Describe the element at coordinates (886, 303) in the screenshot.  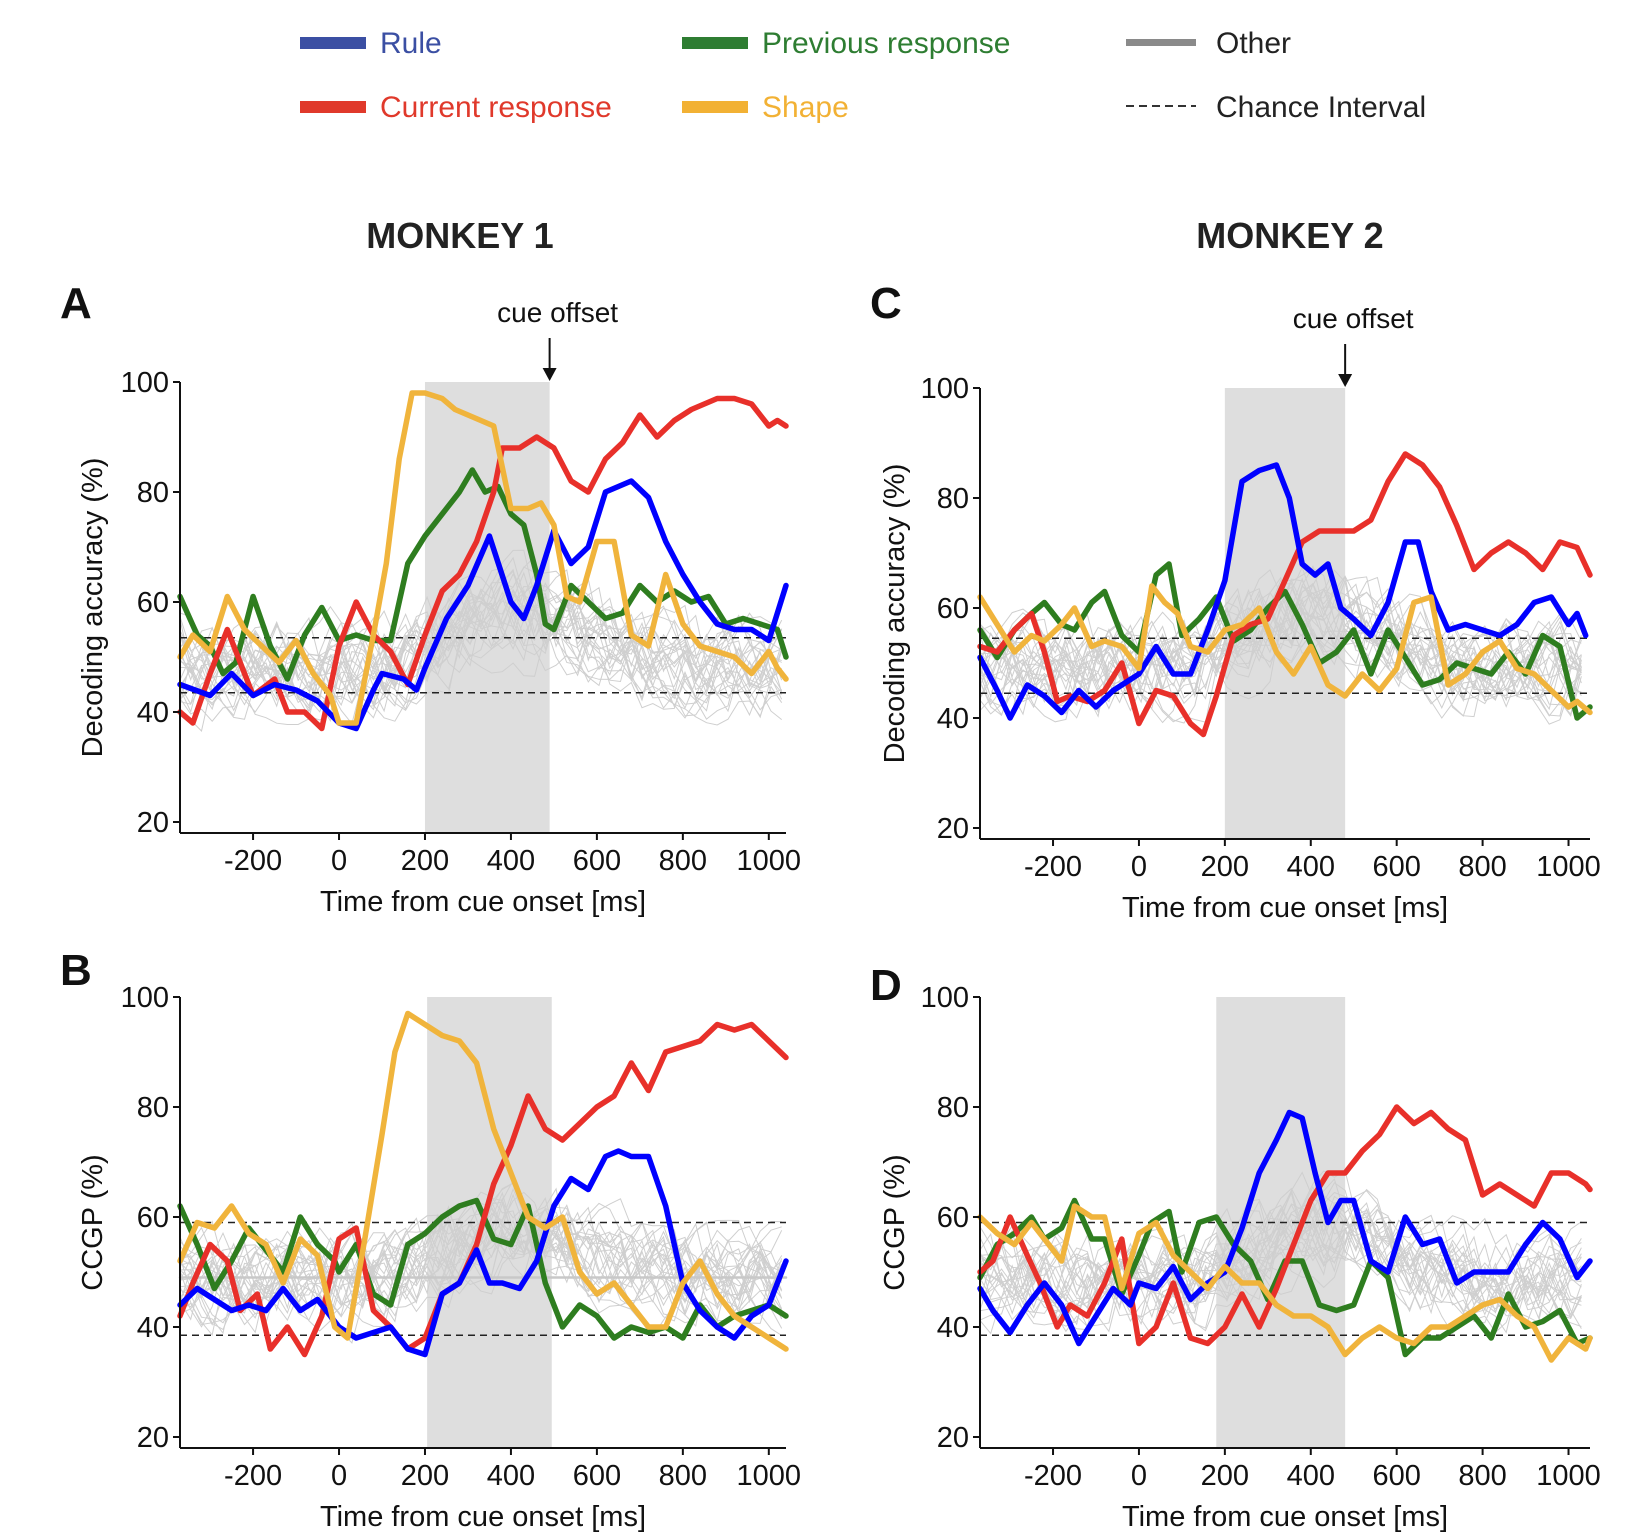
I see `panel-c-letter: C` at that location.